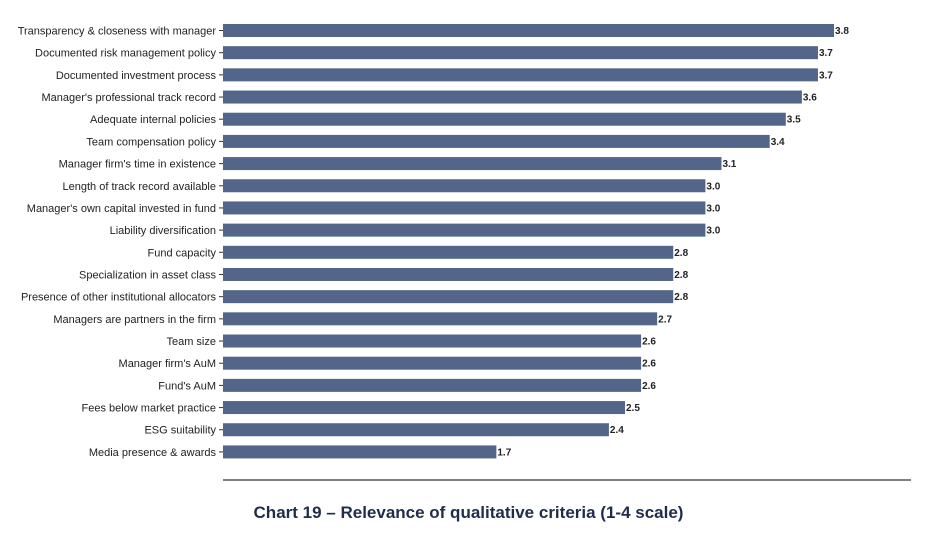  I want to click on category-label: Manager firm's time in existence, so click(137, 165).